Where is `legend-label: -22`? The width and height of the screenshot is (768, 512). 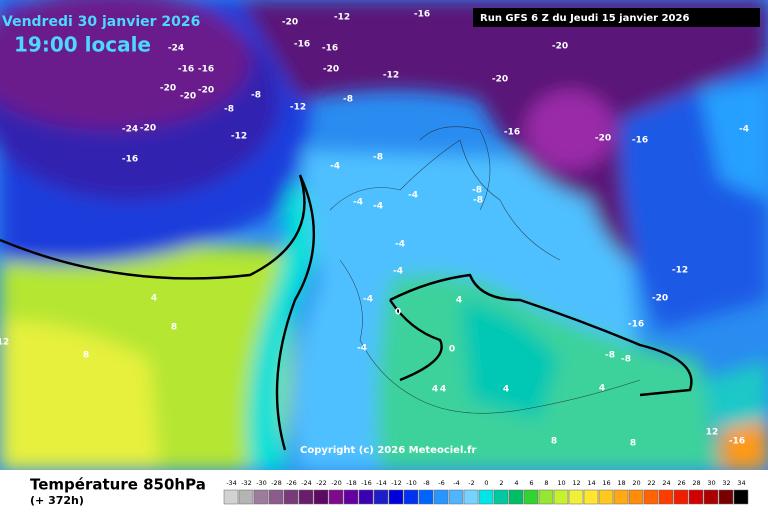
legend-label: -22 is located at coordinates (321, 483).